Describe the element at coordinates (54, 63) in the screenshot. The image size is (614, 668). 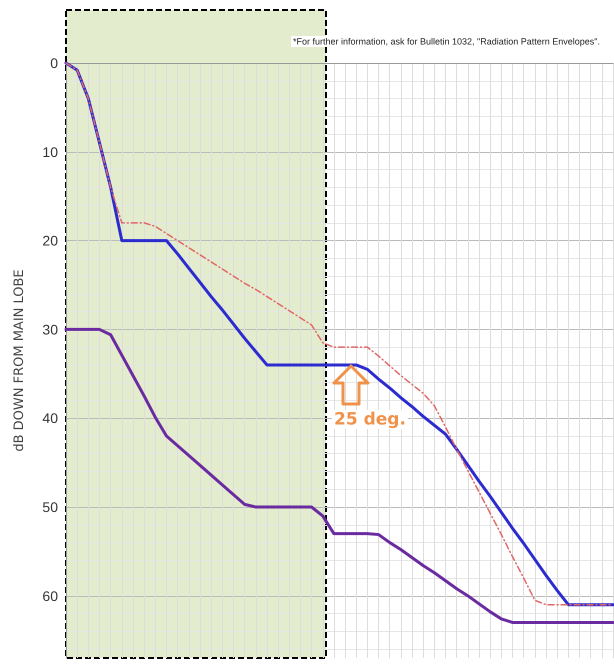
I see `y-tick-label: 0` at that location.